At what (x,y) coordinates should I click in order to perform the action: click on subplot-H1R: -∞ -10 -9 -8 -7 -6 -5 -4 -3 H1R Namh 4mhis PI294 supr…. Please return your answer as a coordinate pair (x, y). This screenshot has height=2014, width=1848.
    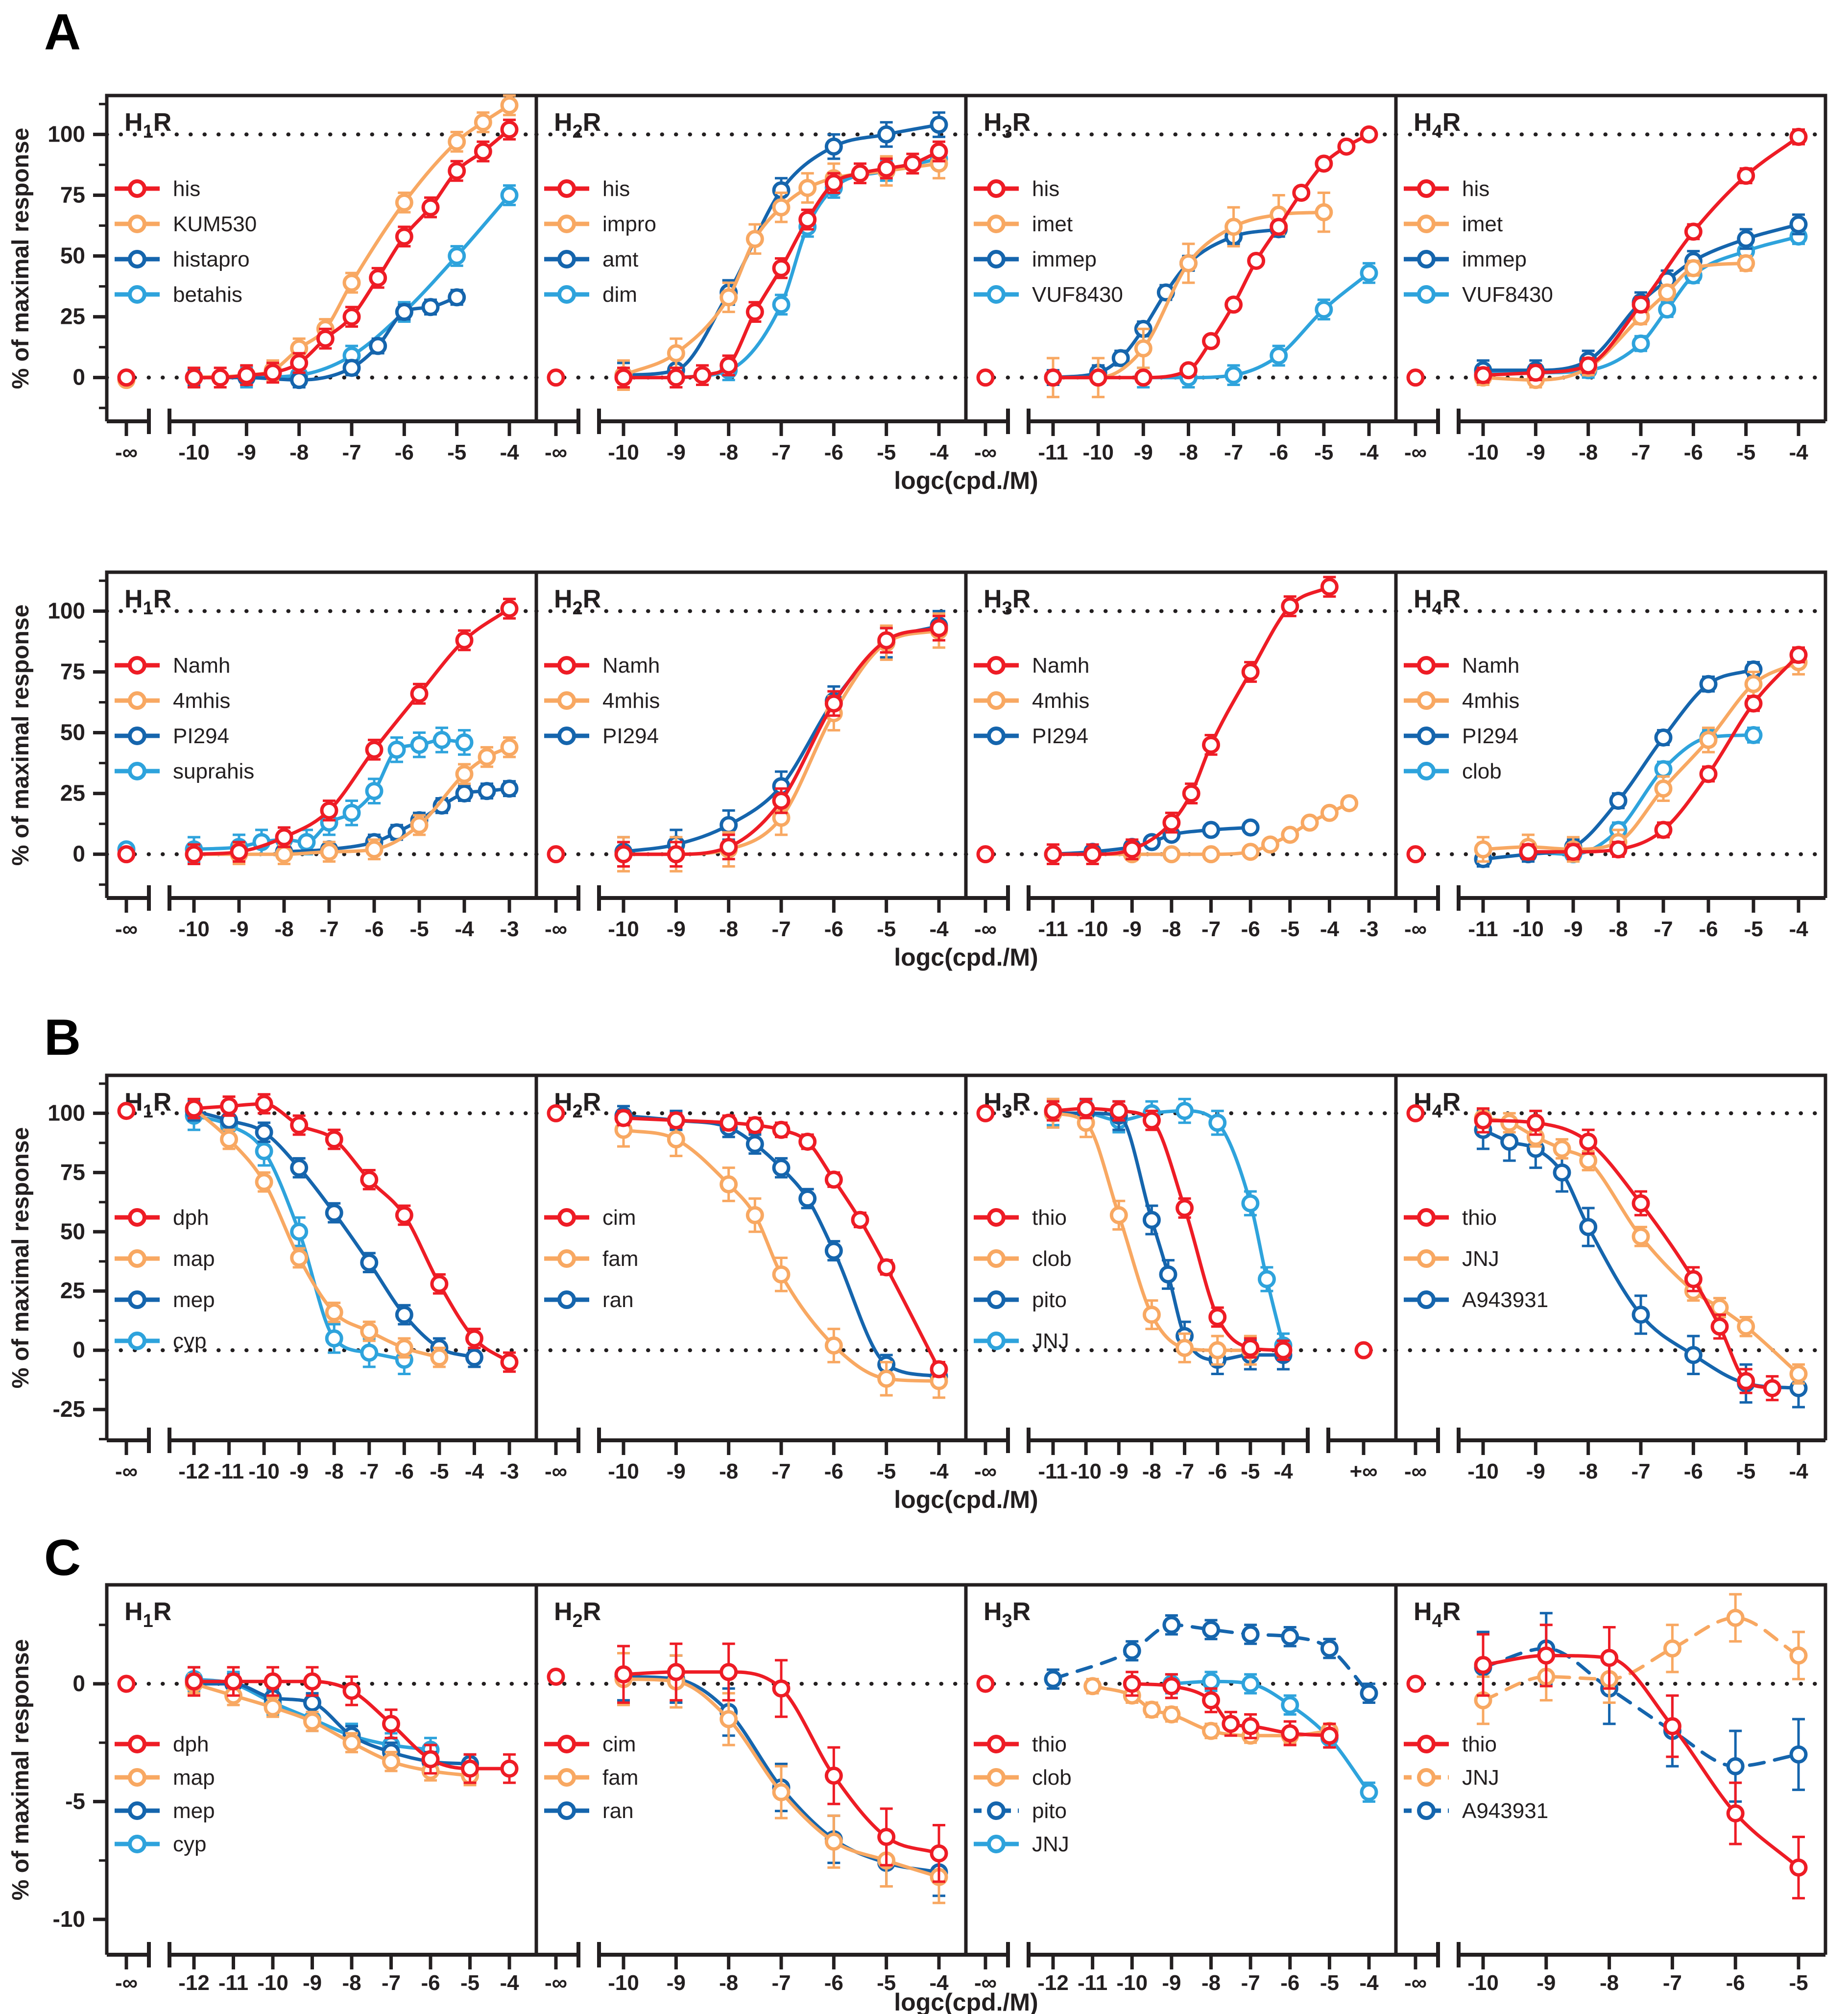
    Looking at the image, I should click on (321, 756).